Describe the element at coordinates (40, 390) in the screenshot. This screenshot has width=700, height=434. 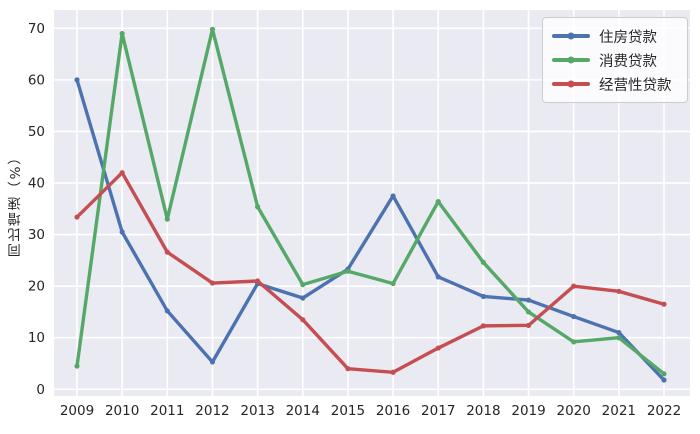
I see `y-tick-label: 0` at that location.